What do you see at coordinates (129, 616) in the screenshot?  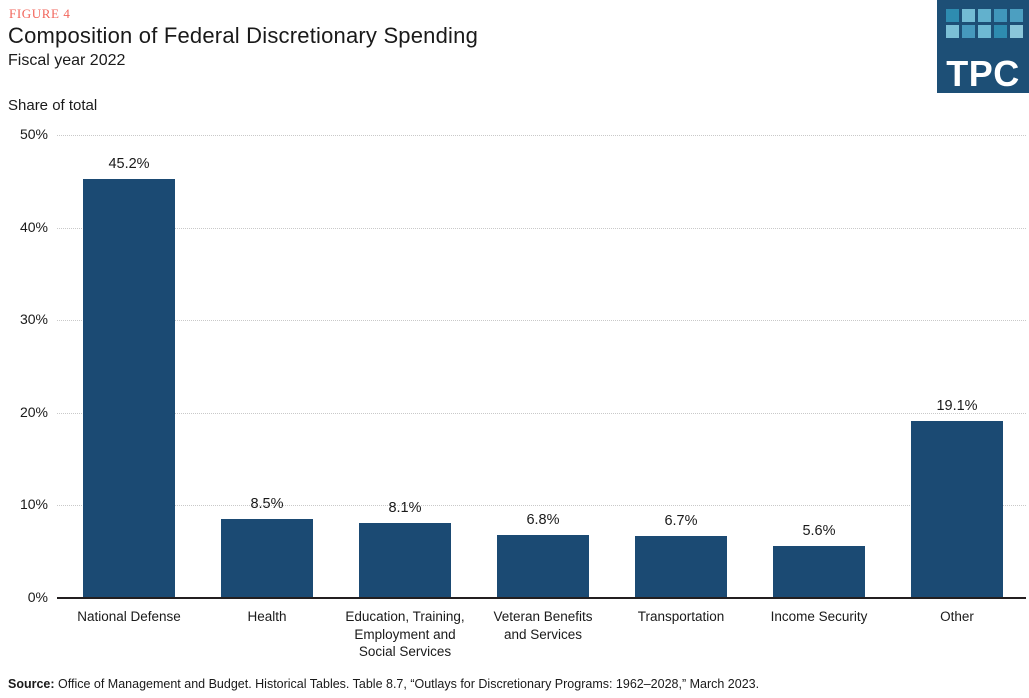 I see `category-label-1: National Defense` at bounding box center [129, 616].